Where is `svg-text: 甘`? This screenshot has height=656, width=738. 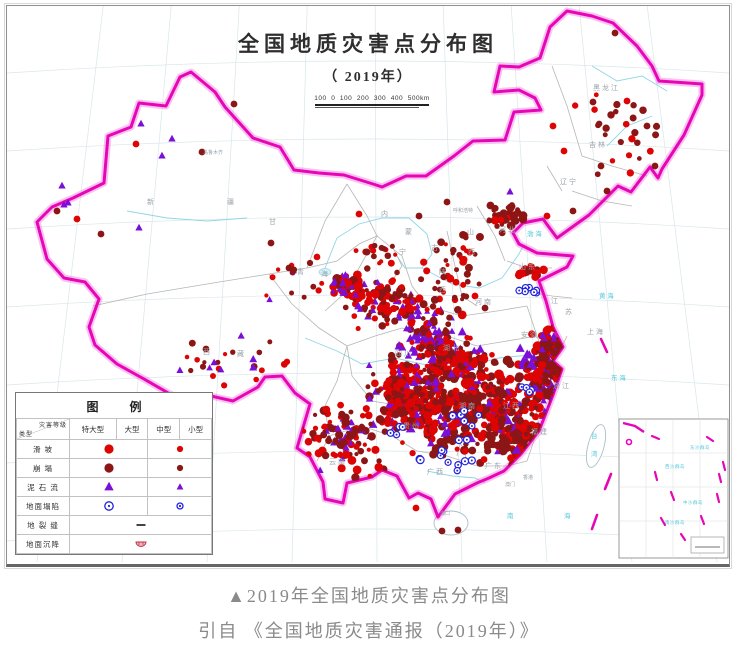 svg-text: 甘 is located at coordinates (272, 221).